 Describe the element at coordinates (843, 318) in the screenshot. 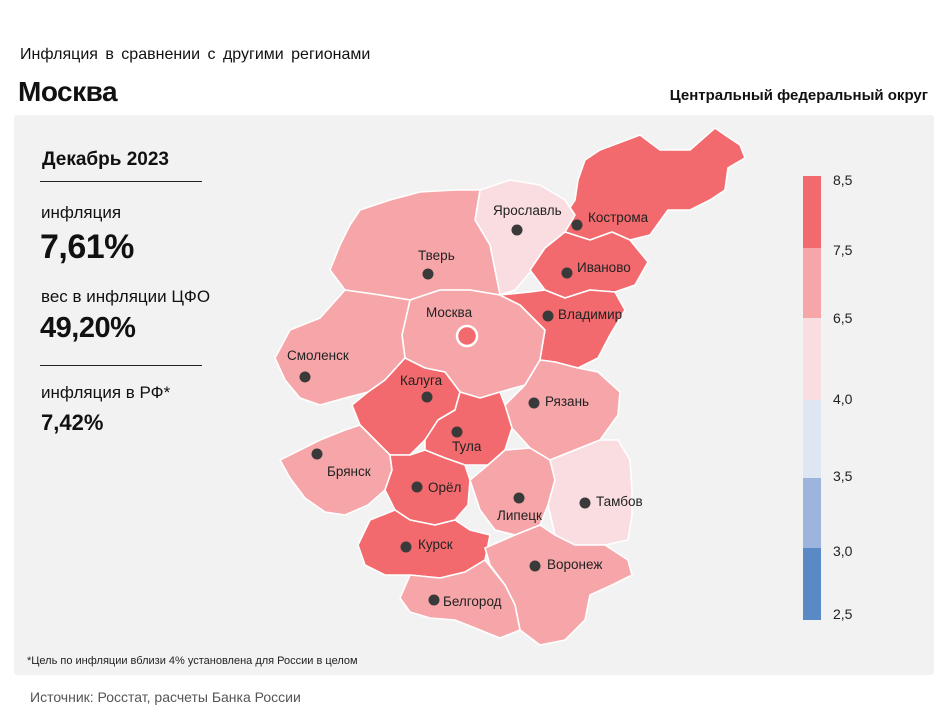

I see `legend-tick-2: 6,5` at that location.